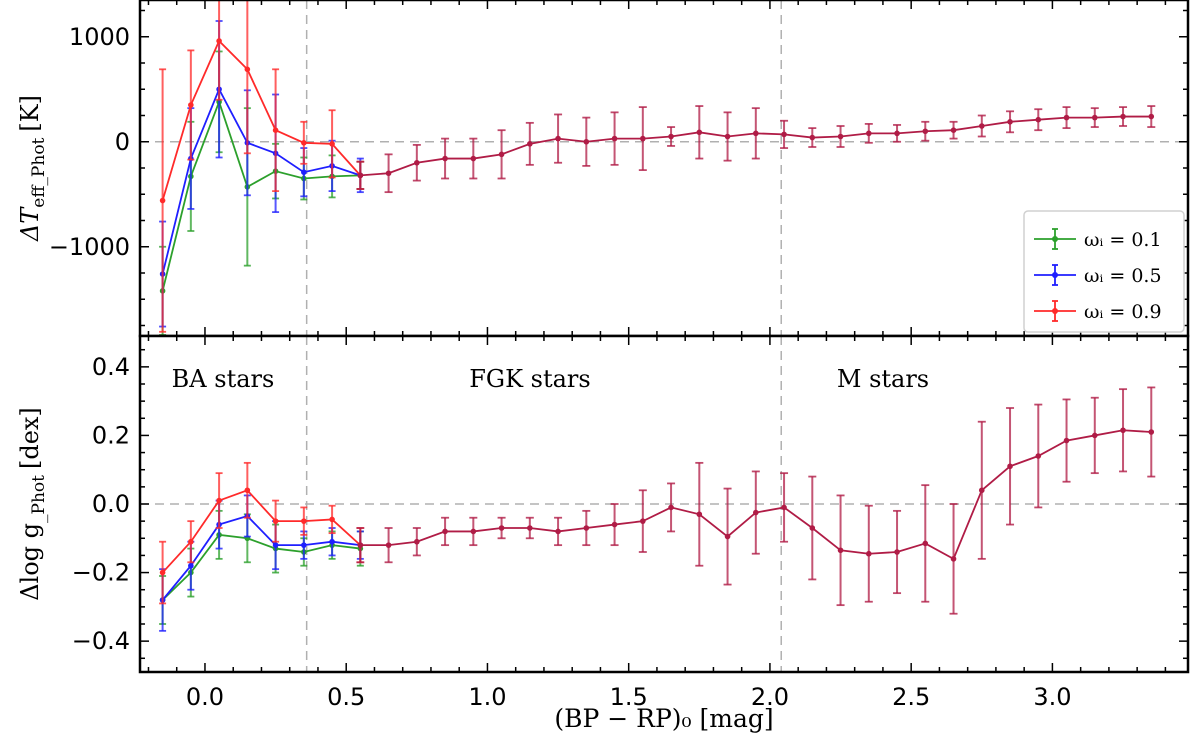 The image size is (1200, 737). What do you see at coordinates (205, 697) in the screenshot?
I see `x-tick-label: 0.0` at bounding box center [205, 697].